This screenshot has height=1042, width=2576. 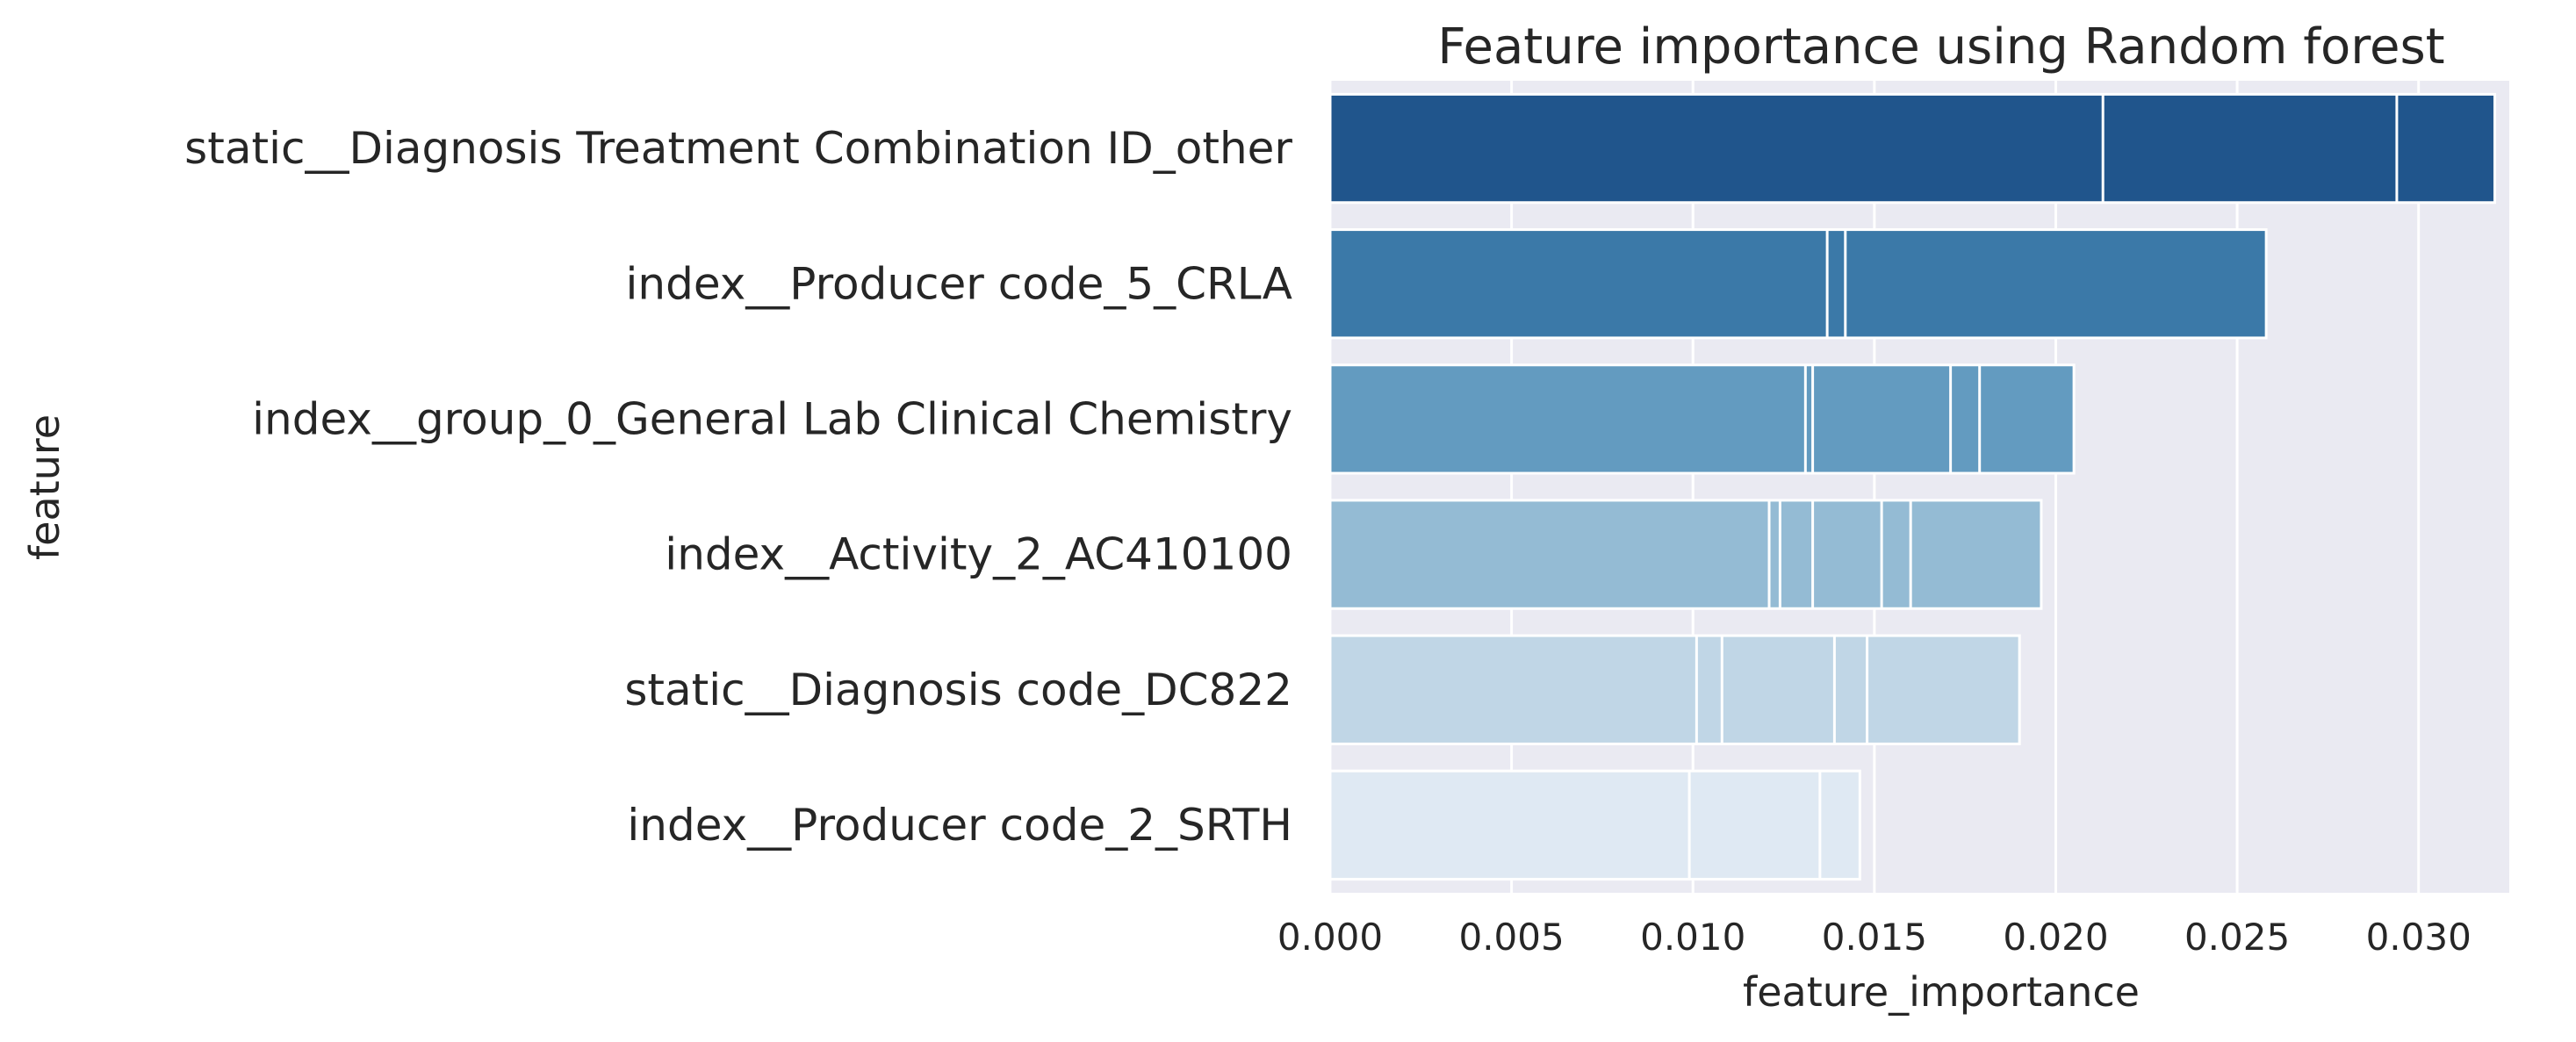 What do you see at coordinates (1330, 937) in the screenshot?
I see `x-tick-label-0: 0.000` at bounding box center [1330, 937].